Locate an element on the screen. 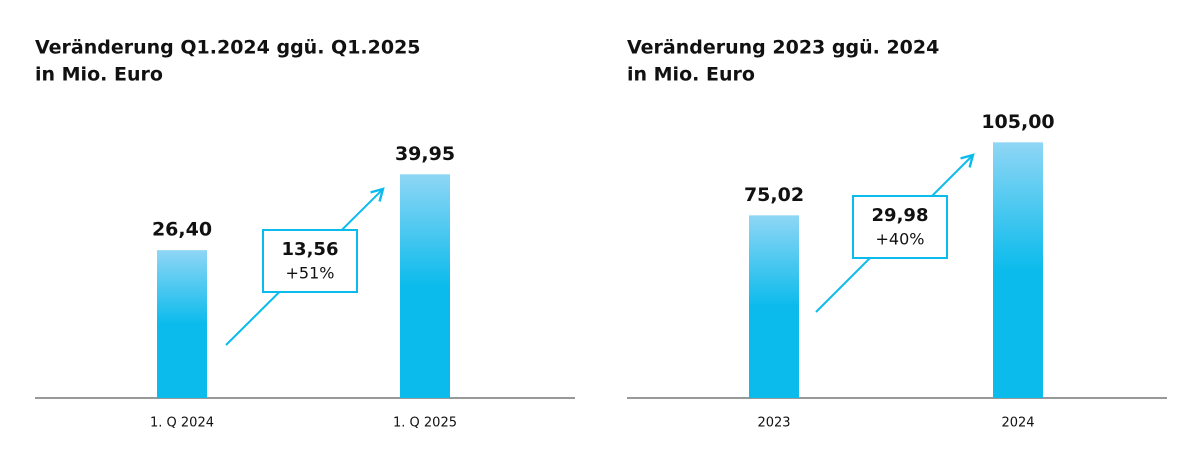  x-tick-label: 1. Q 2024 is located at coordinates (182, 423).